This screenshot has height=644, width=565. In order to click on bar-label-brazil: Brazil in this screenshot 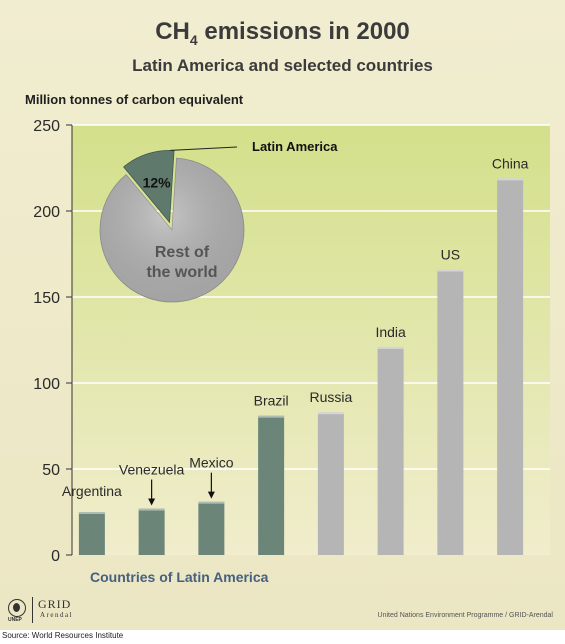, I will do `click(271, 401)`.